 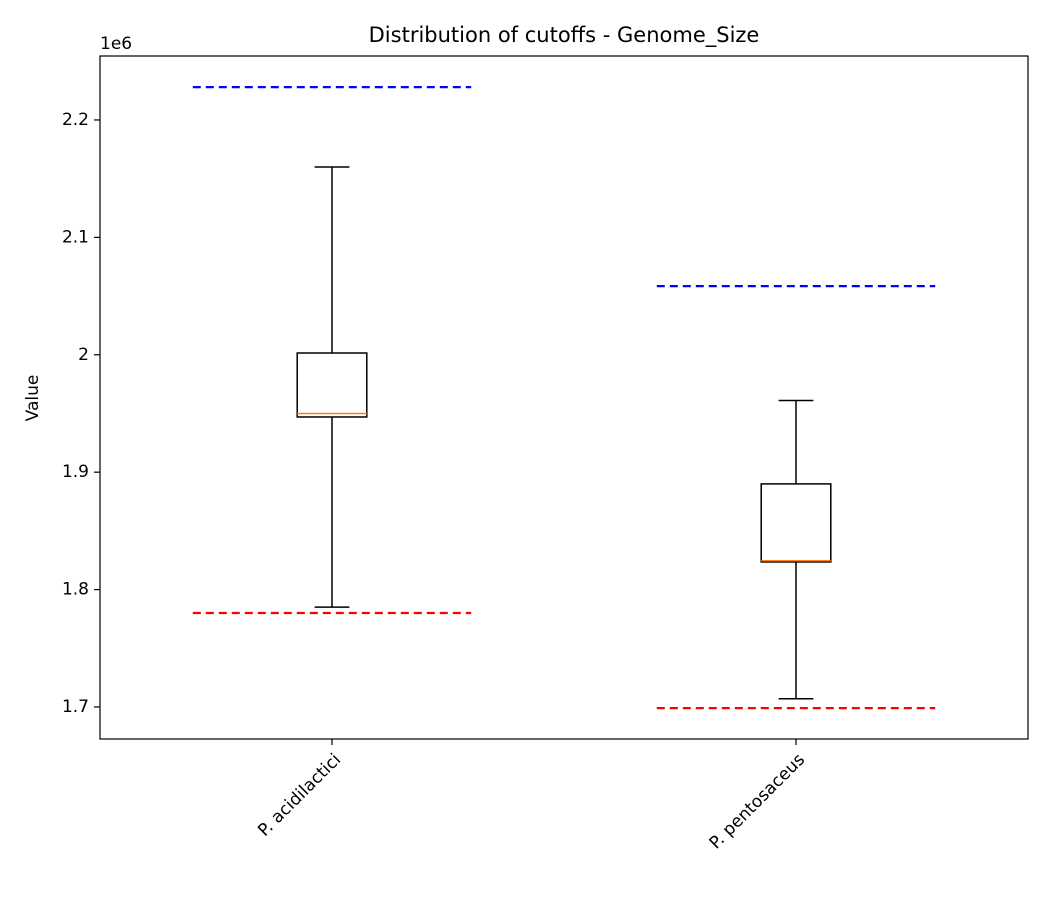 What do you see at coordinates (564, 35) in the screenshot?
I see `chart-title: Distribution of cutoffs - Genome_Size` at bounding box center [564, 35].